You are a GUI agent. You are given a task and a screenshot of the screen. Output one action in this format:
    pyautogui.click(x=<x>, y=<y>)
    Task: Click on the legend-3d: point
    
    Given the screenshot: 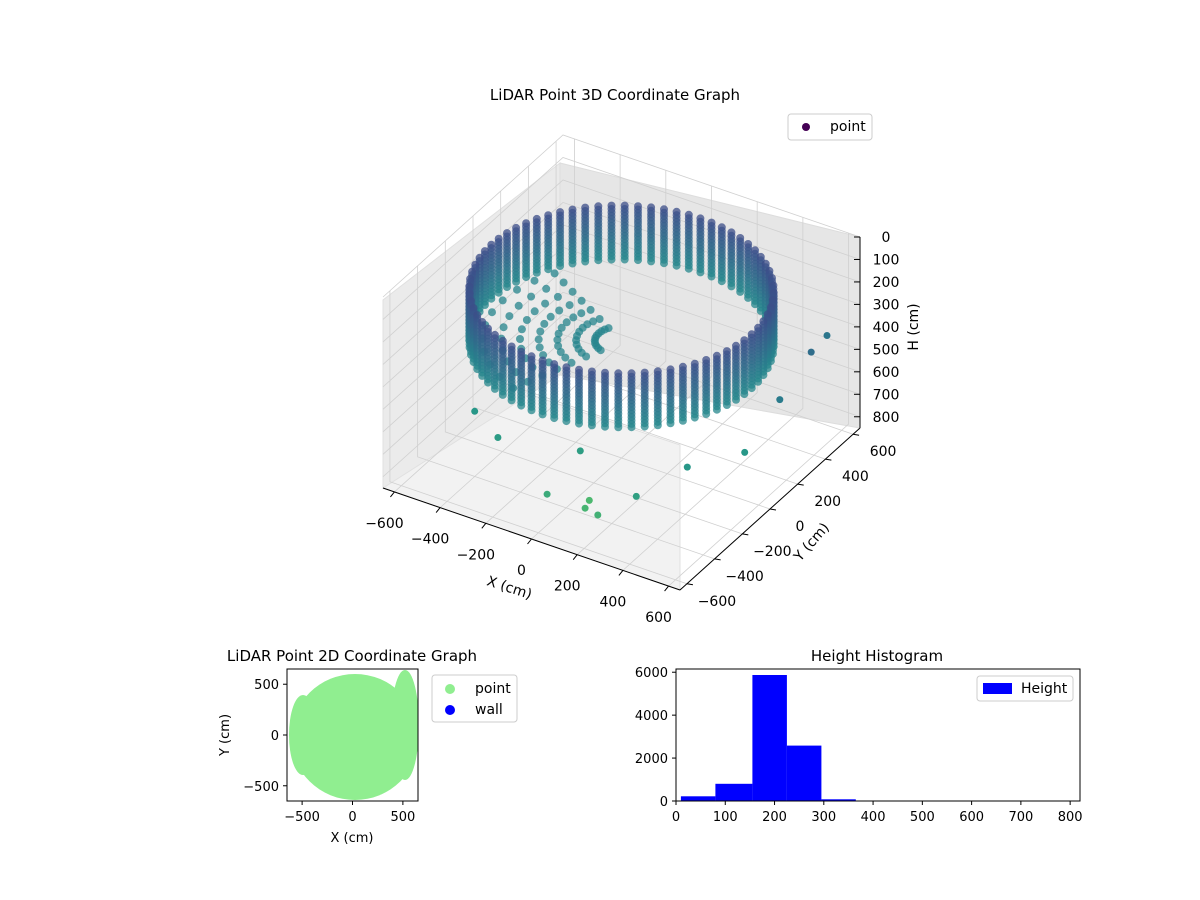 What is the action you would take?
    pyautogui.click(x=830, y=127)
    